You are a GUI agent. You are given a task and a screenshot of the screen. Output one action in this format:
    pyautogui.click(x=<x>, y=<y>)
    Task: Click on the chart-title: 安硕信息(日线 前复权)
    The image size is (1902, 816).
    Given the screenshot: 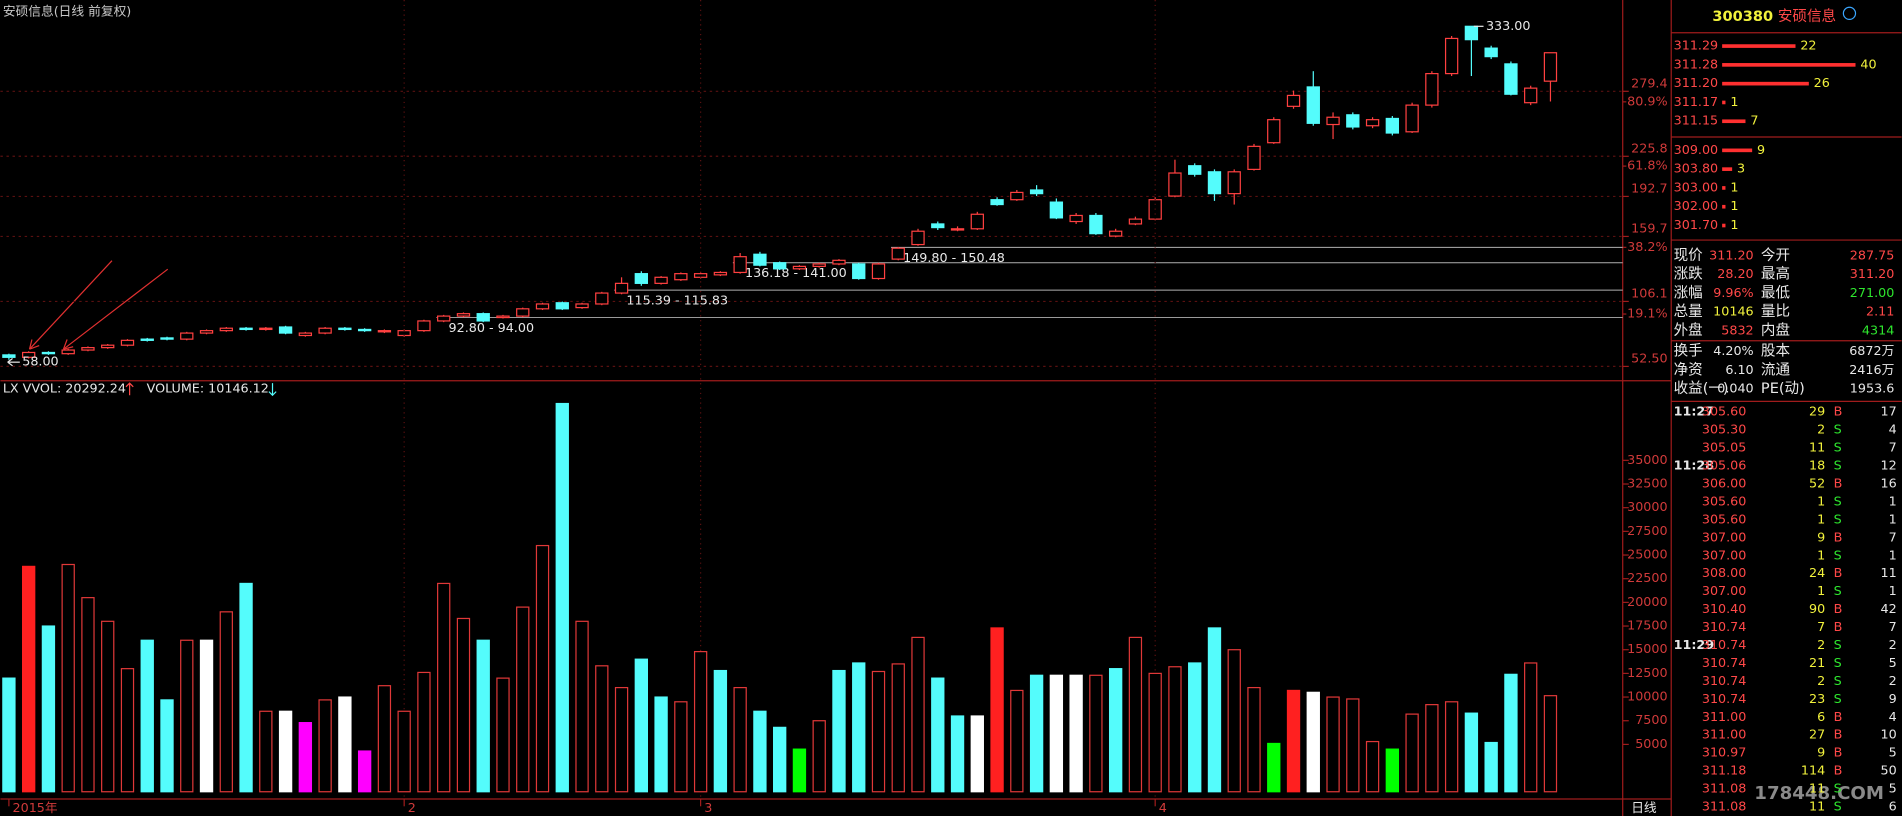 What is the action you would take?
    pyautogui.click(x=67, y=12)
    